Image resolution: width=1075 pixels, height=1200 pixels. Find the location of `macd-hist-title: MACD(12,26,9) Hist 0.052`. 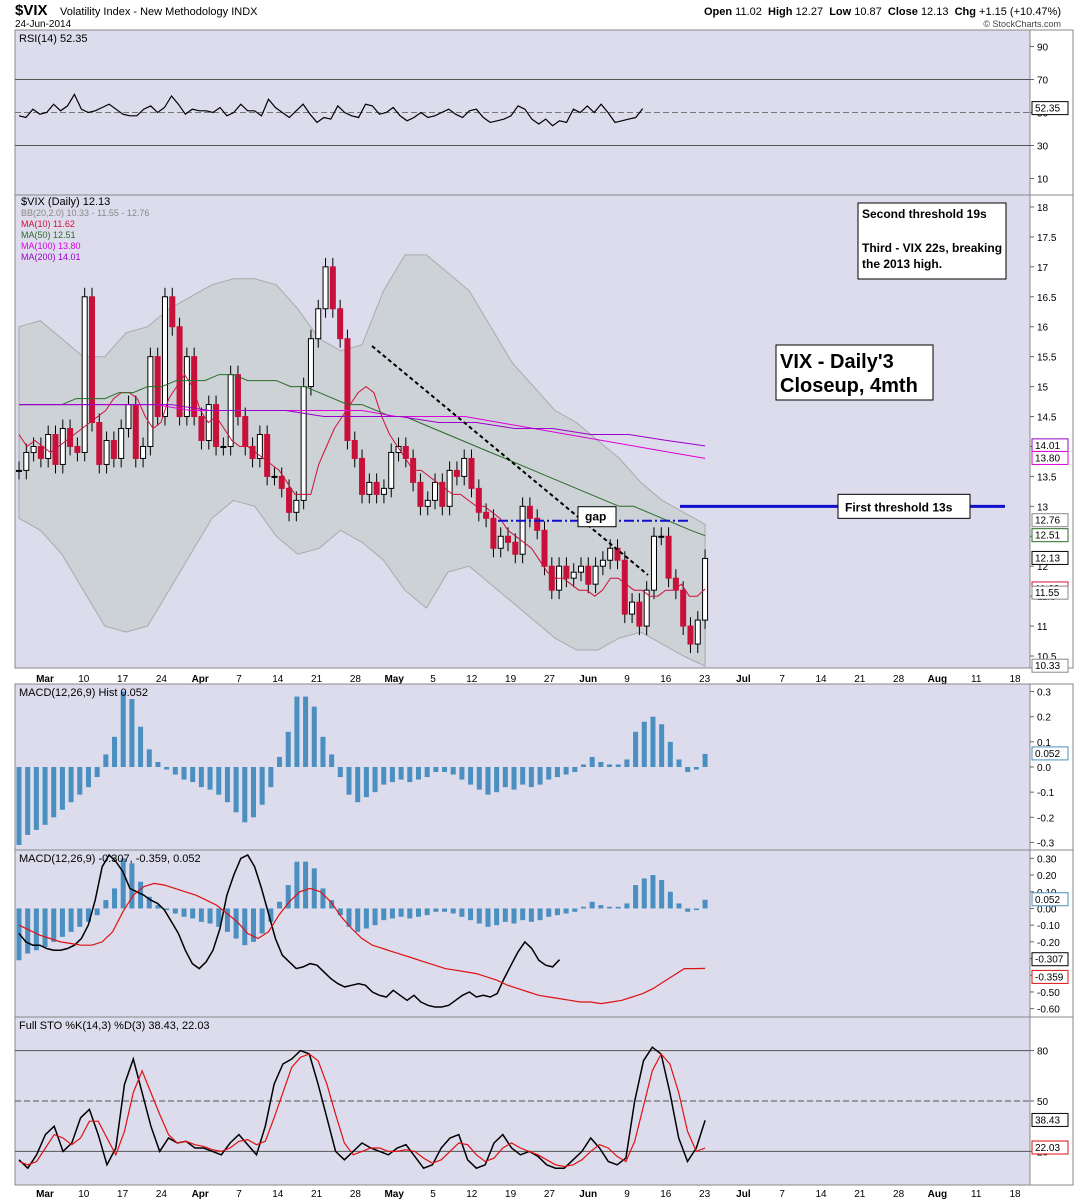

macd-hist-title: MACD(12,26,9) Hist 0.052 is located at coordinates (83, 693).